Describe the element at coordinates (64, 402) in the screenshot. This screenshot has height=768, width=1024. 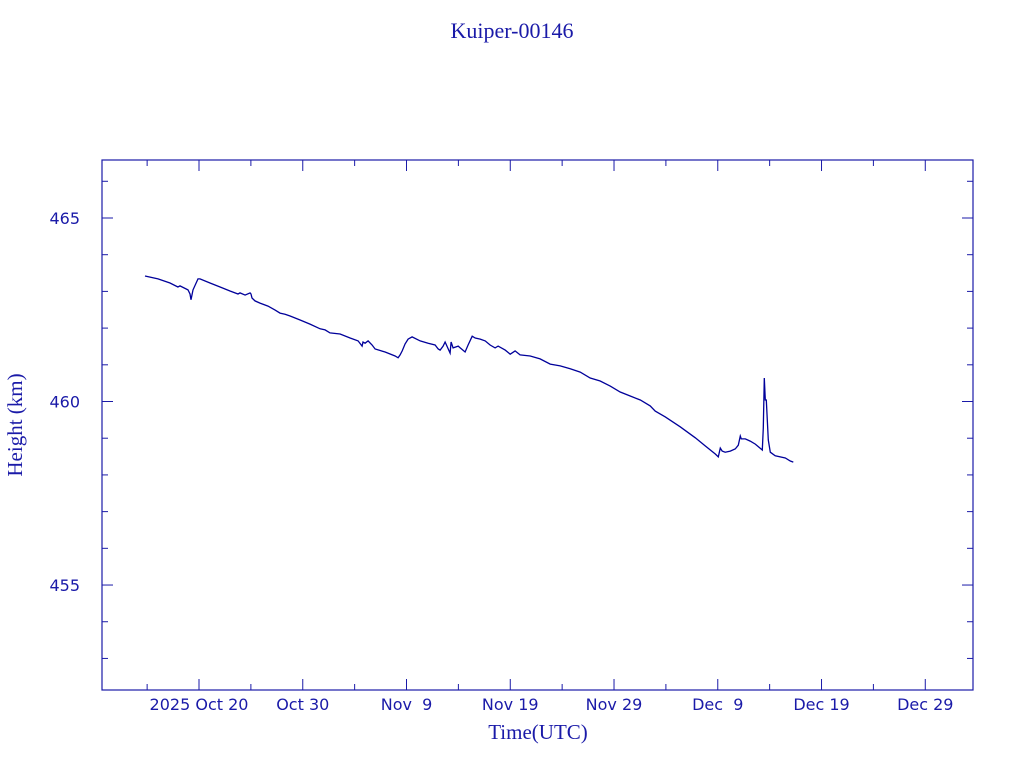
I see `y-tick-label: 460` at that location.